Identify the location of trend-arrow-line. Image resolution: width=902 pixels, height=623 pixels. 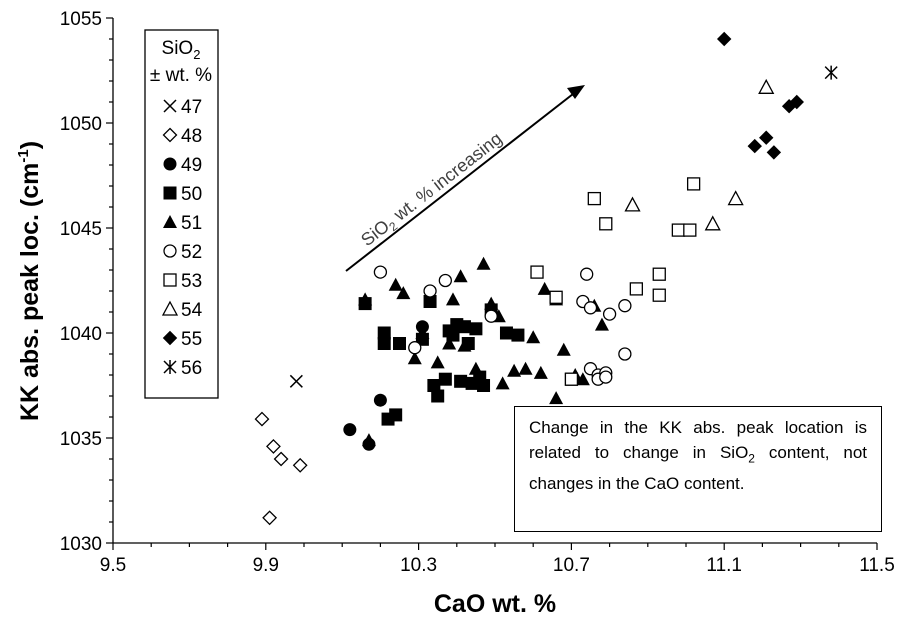
(459, 182).